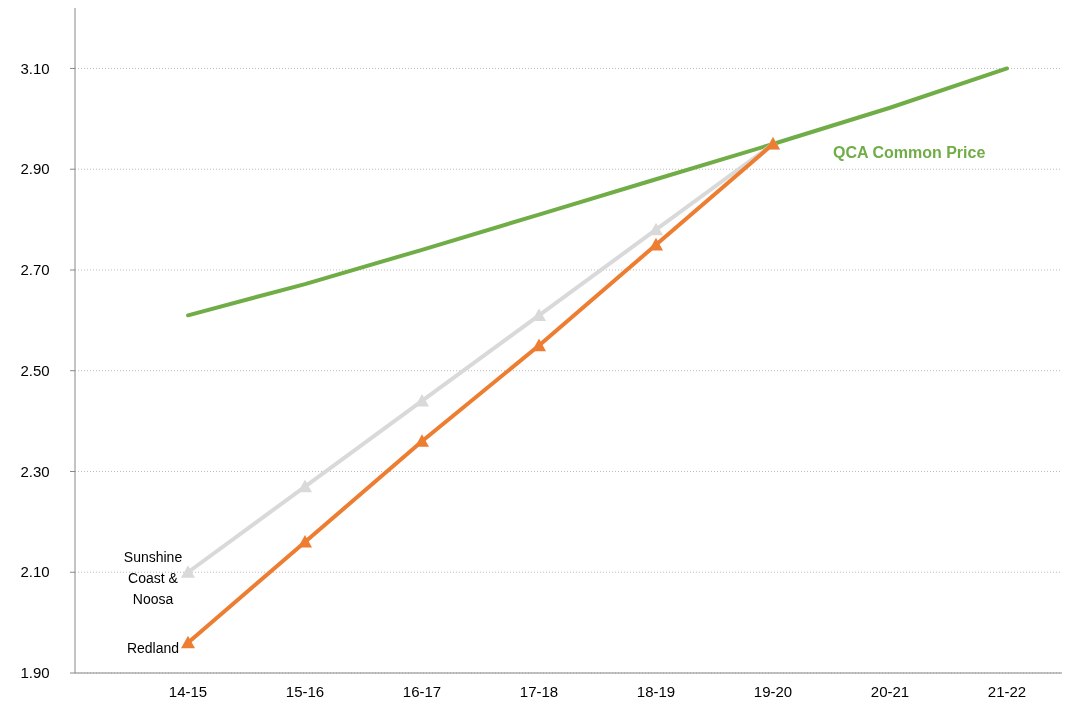 The width and height of the screenshot is (1082, 711). Describe the element at coordinates (773, 691) in the screenshot. I see `x-tick-label: 19-20` at that location.